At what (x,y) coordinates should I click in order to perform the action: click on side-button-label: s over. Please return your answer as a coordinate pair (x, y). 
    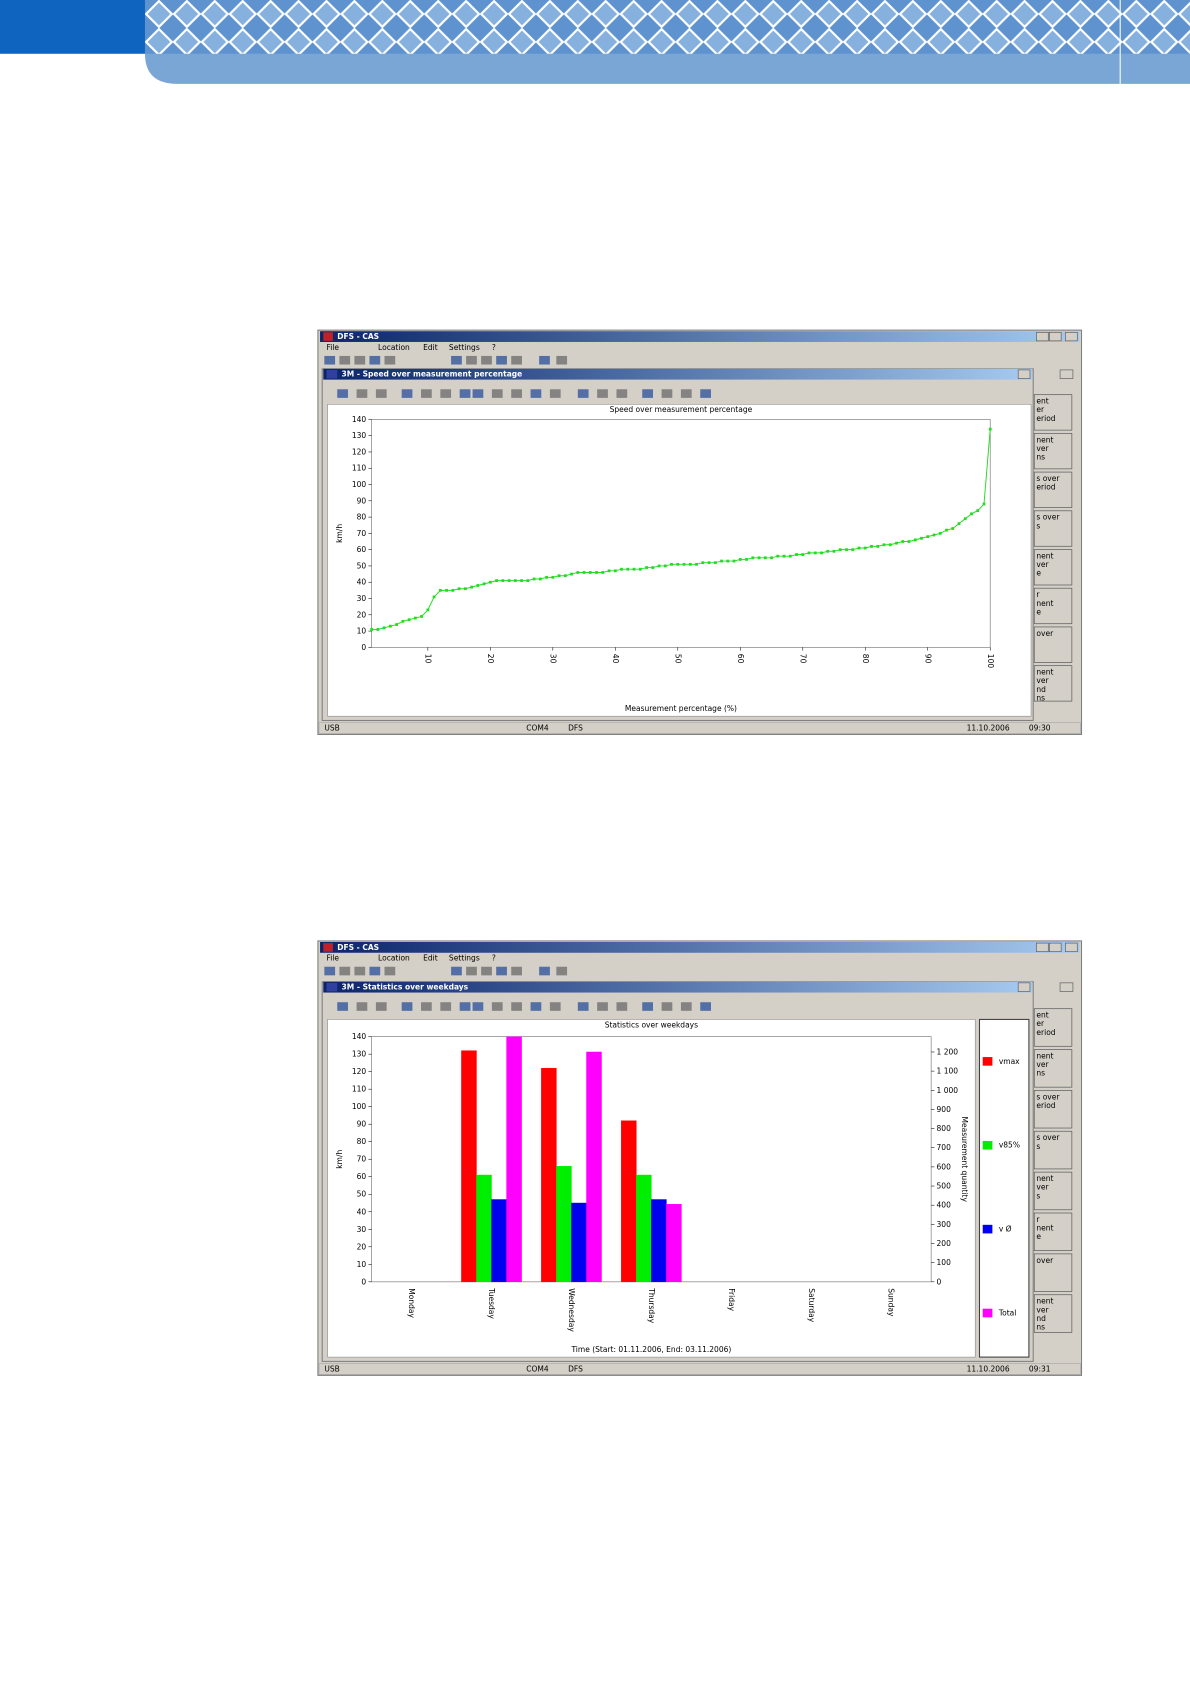
    Looking at the image, I should click on (1048, 478).